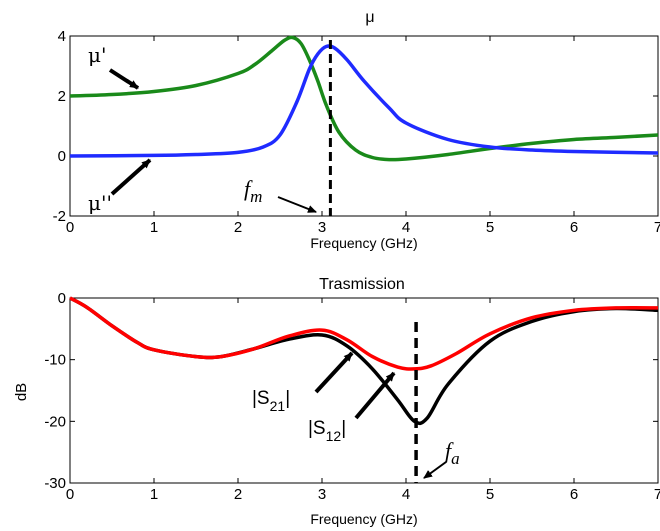 The width and height of the screenshot is (660, 531). I want to click on fa-label: fa, so click(452, 453).